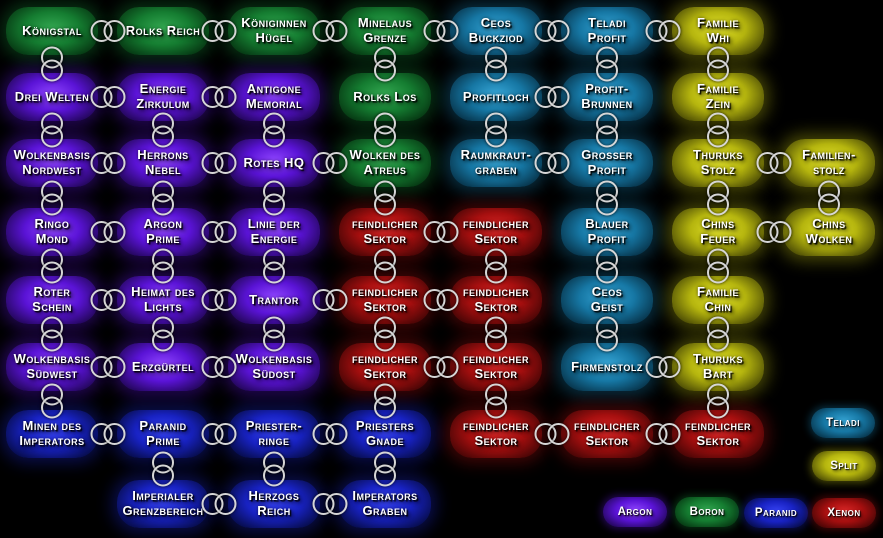 The image size is (883, 538). I want to click on sector-profit-brunnen: Profit- Brunnen, so click(607, 97).